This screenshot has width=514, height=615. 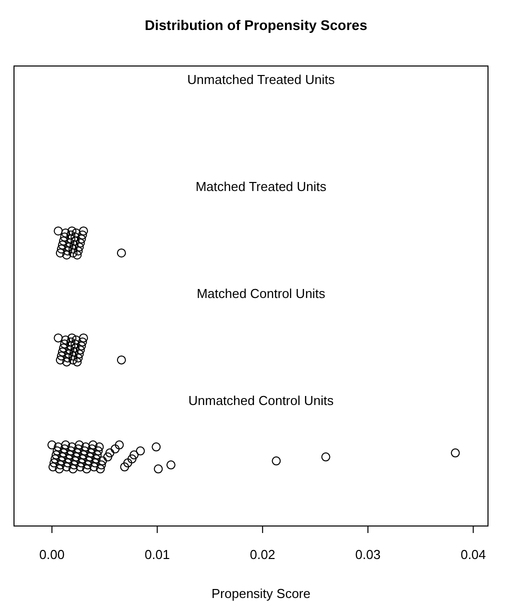 What do you see at coordinates (261, 186) in the screenshot?
I see `y-tick-label: Matched Treated Units` at bounding box center [261, 186].